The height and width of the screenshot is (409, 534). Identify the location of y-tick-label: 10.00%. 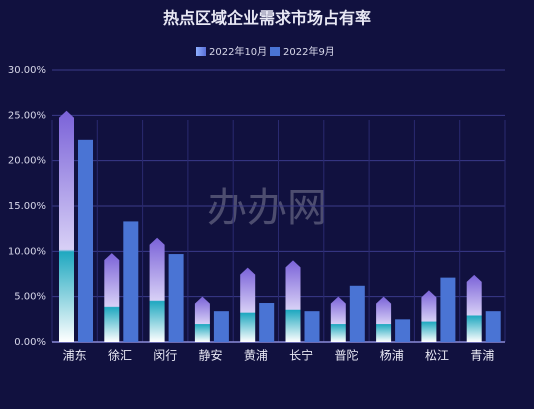
(27, 251).